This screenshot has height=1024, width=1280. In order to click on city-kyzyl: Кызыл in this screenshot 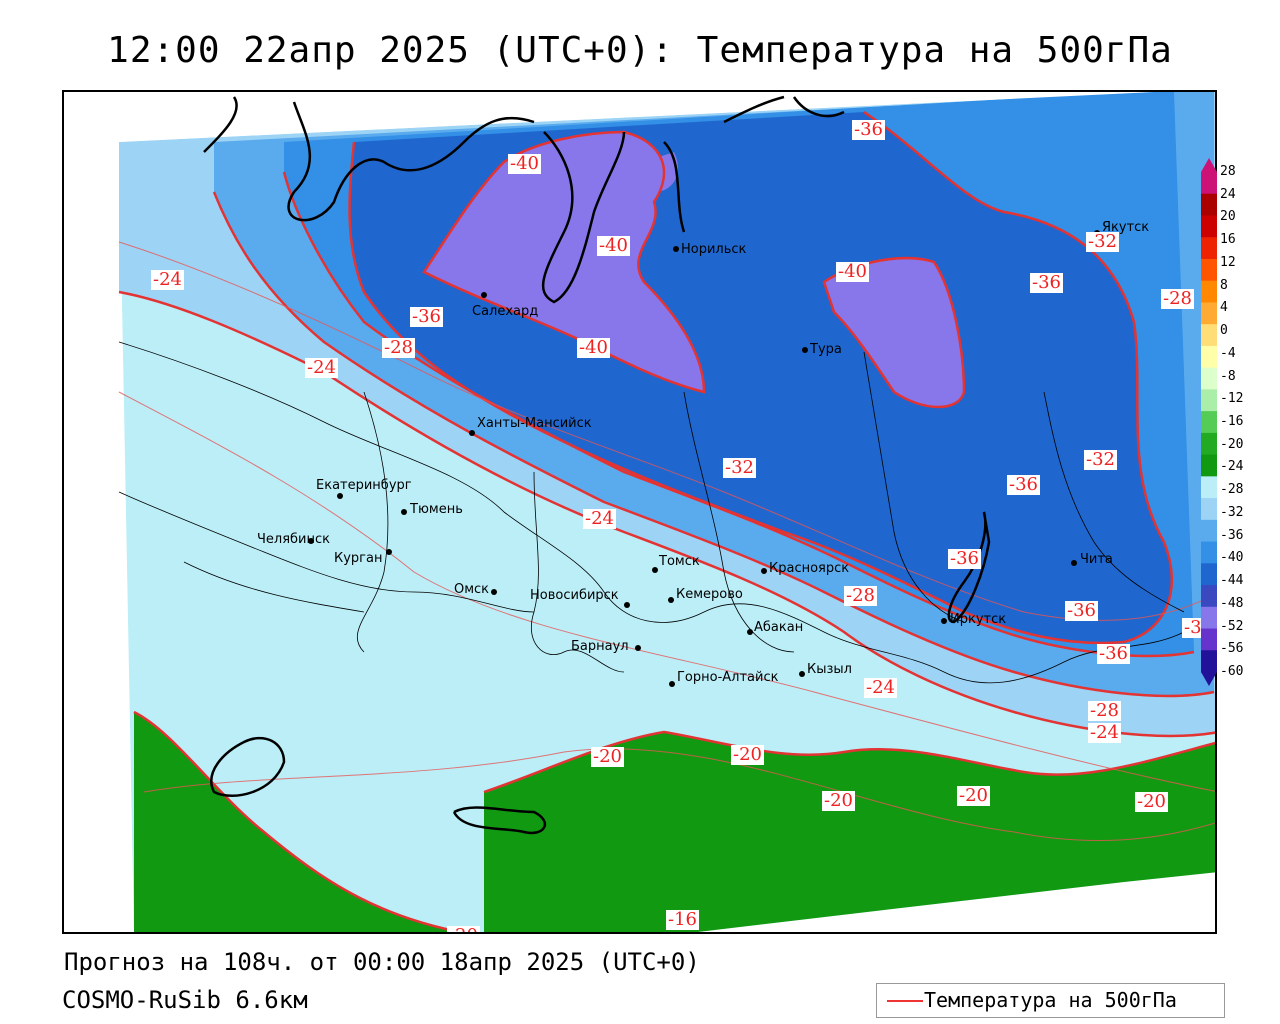, I will do `click(829, 669)`.